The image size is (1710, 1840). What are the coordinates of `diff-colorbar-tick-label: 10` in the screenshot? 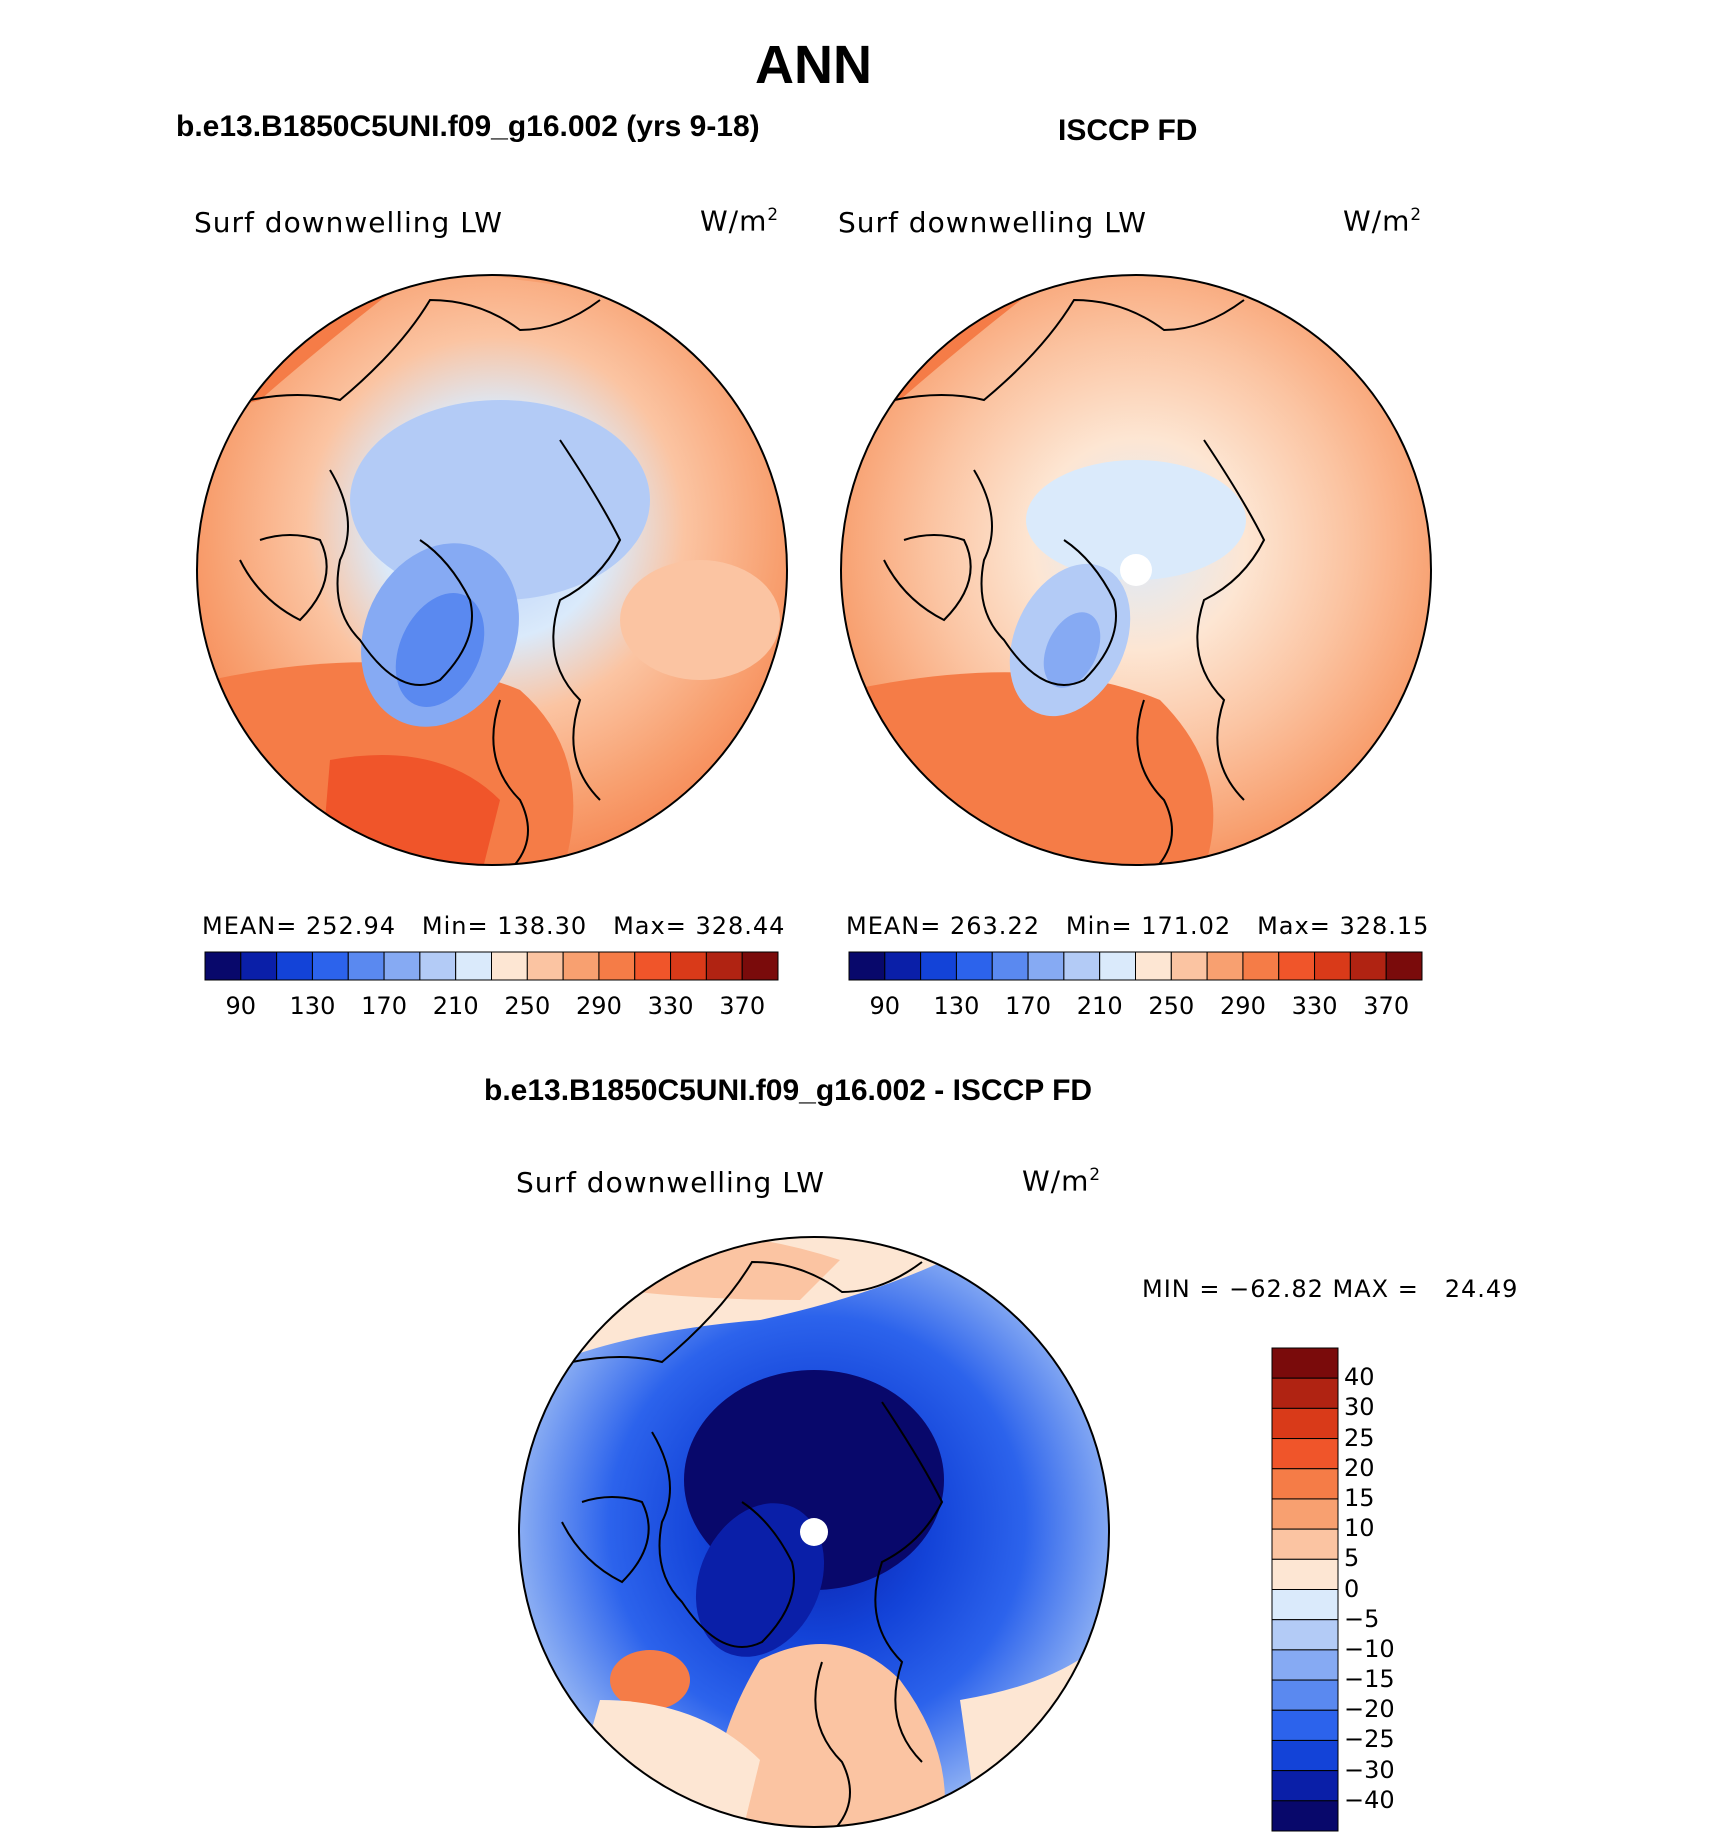 It's located at (1359, 1528).